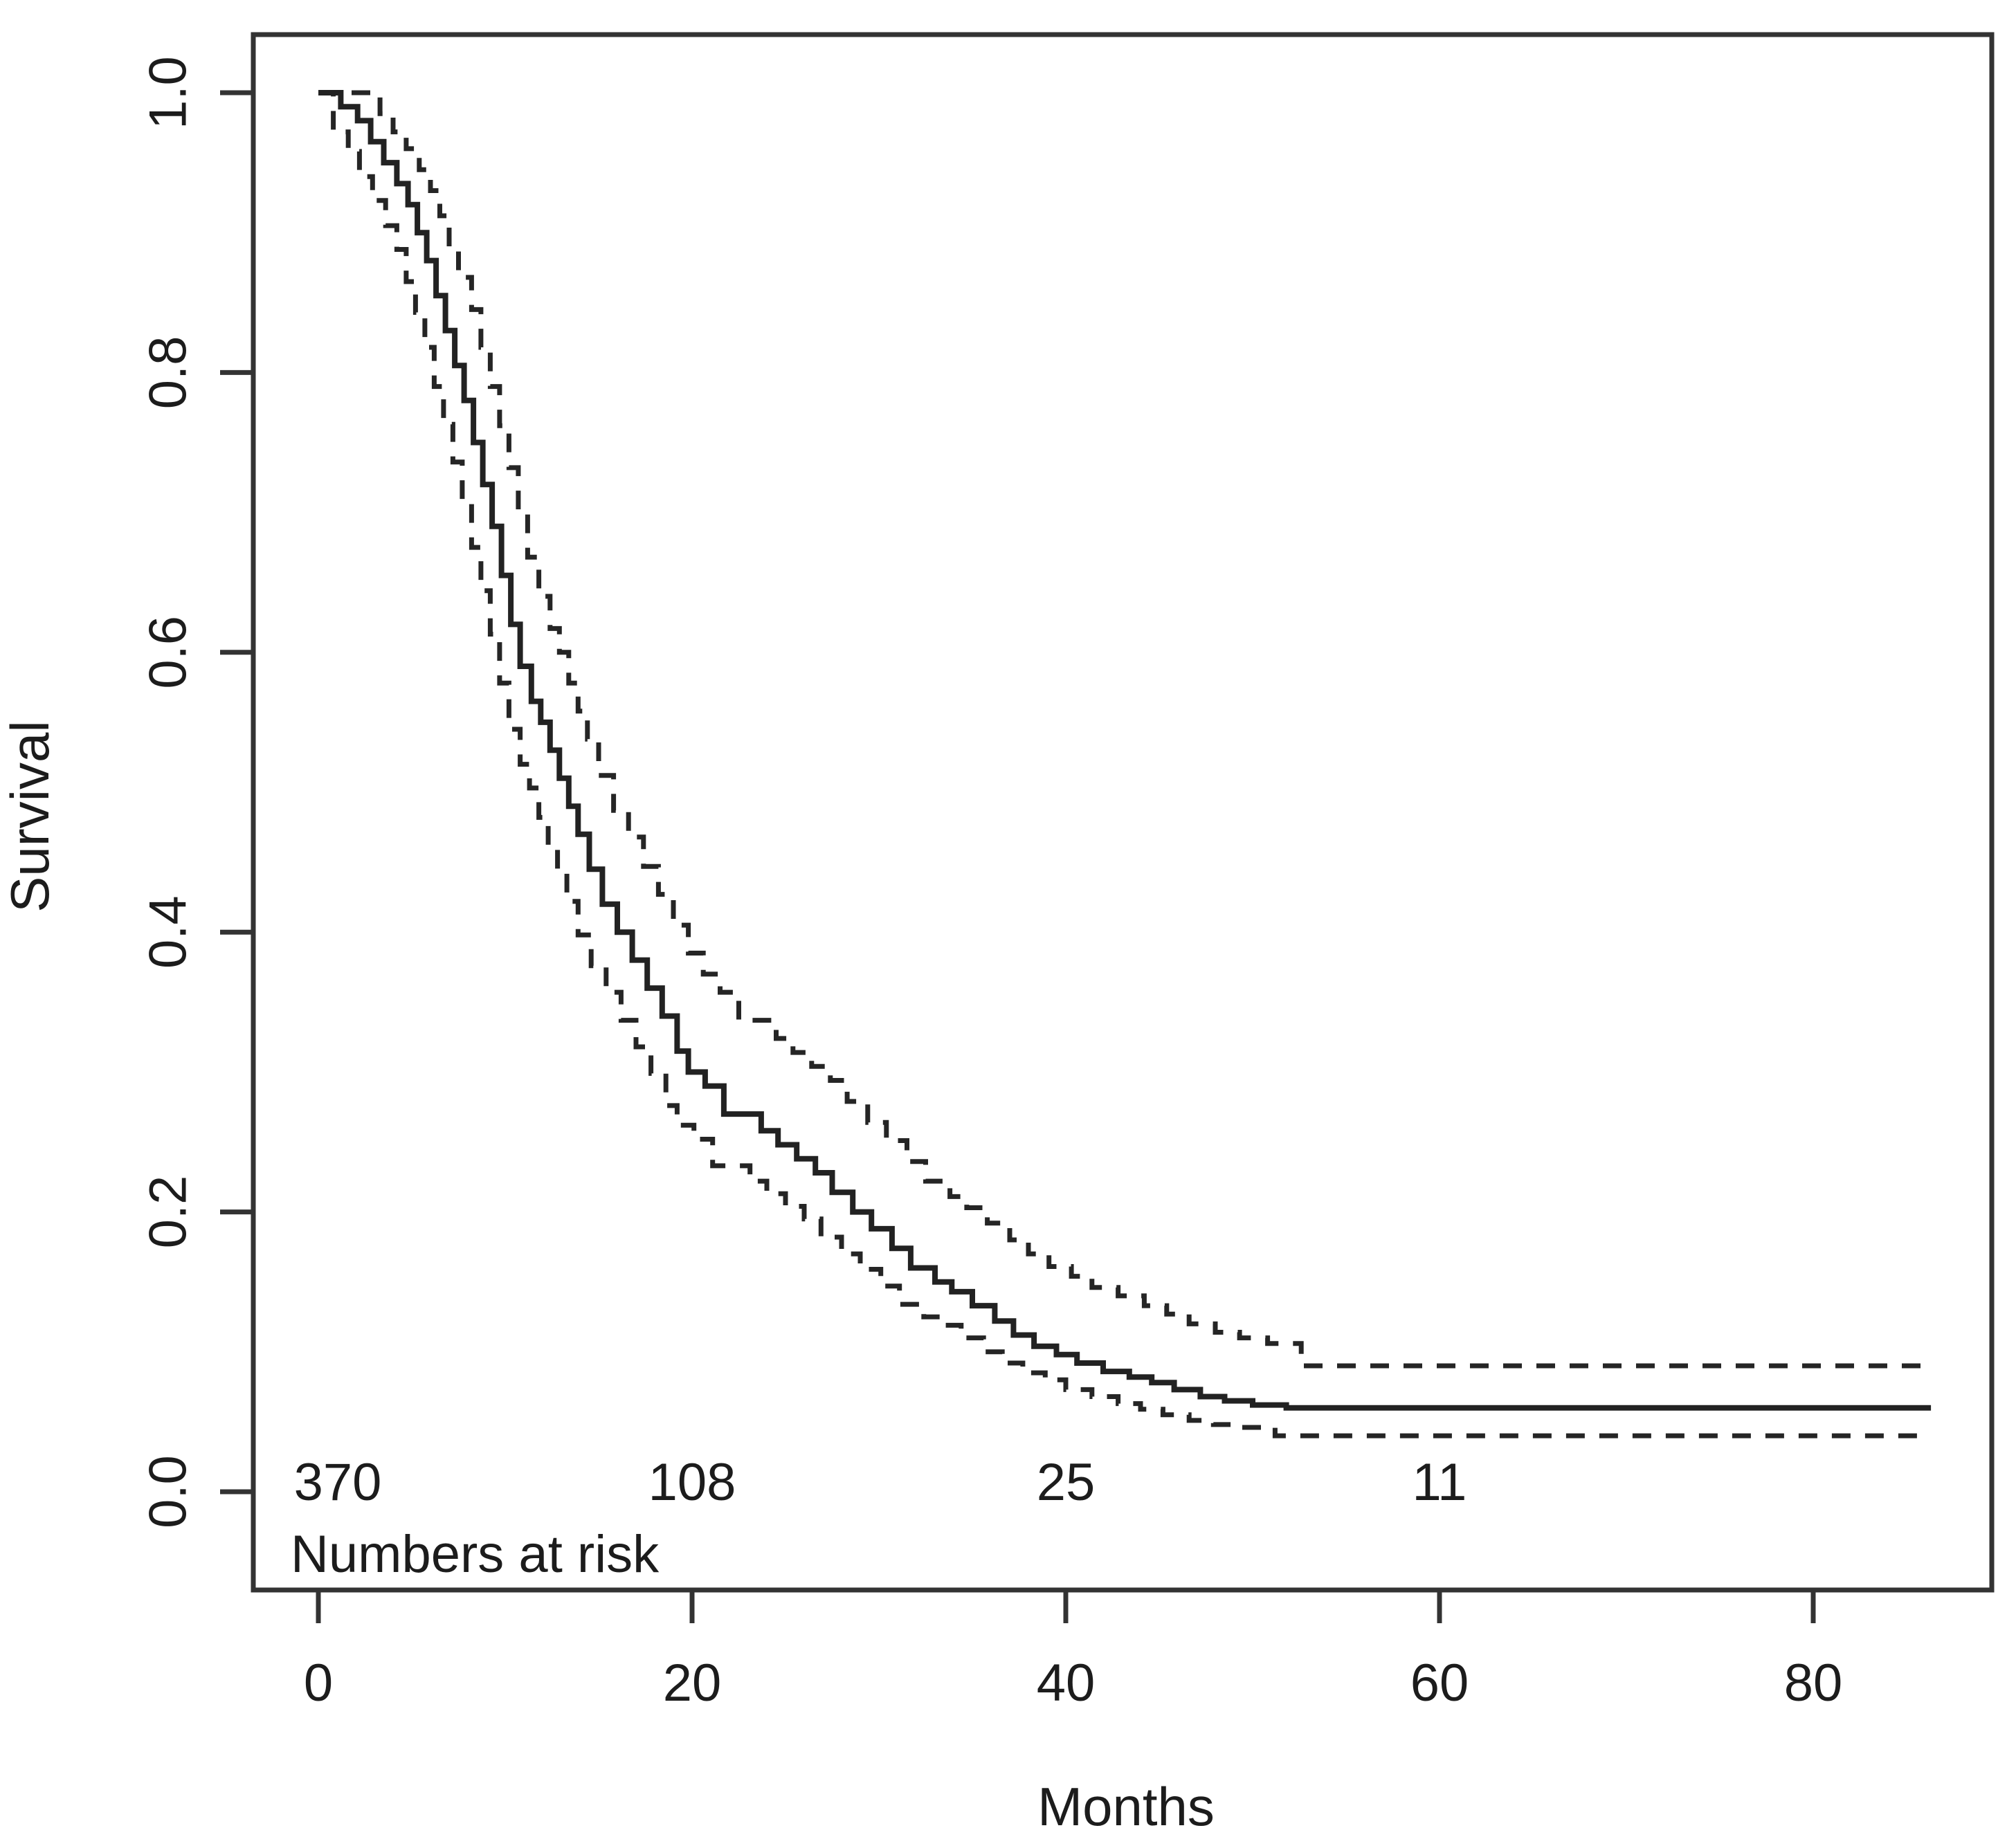  I want to click on y-tick-label-1.0: 1.0, so click(168, 92).